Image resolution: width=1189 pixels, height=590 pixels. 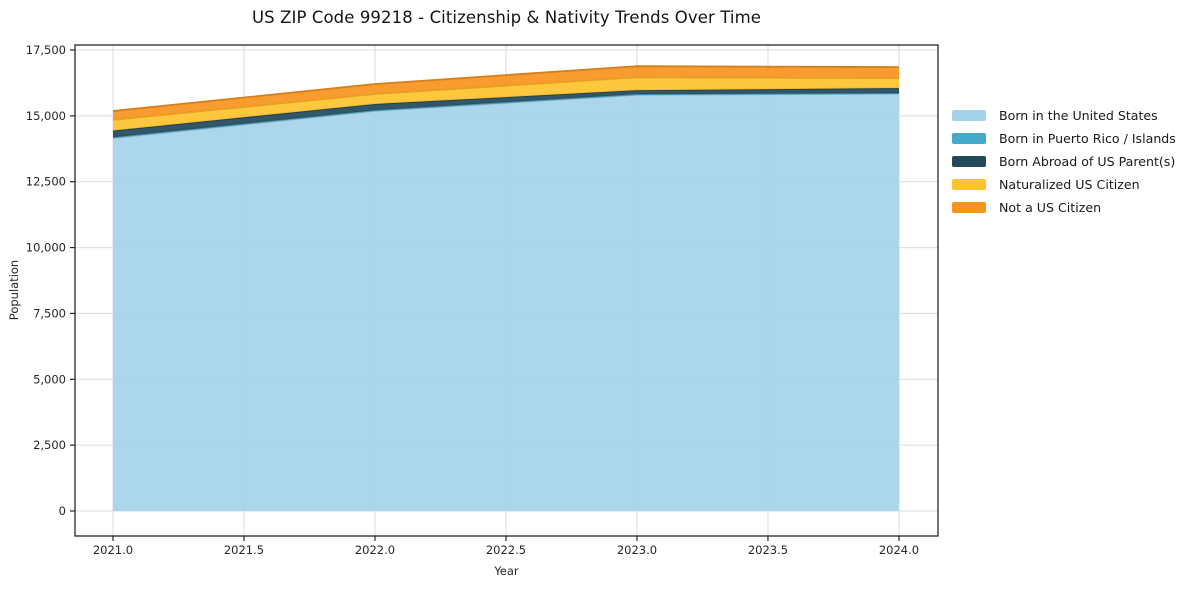 I want to click on x-tick-label: 2023.5, so click(x=768, y=550).